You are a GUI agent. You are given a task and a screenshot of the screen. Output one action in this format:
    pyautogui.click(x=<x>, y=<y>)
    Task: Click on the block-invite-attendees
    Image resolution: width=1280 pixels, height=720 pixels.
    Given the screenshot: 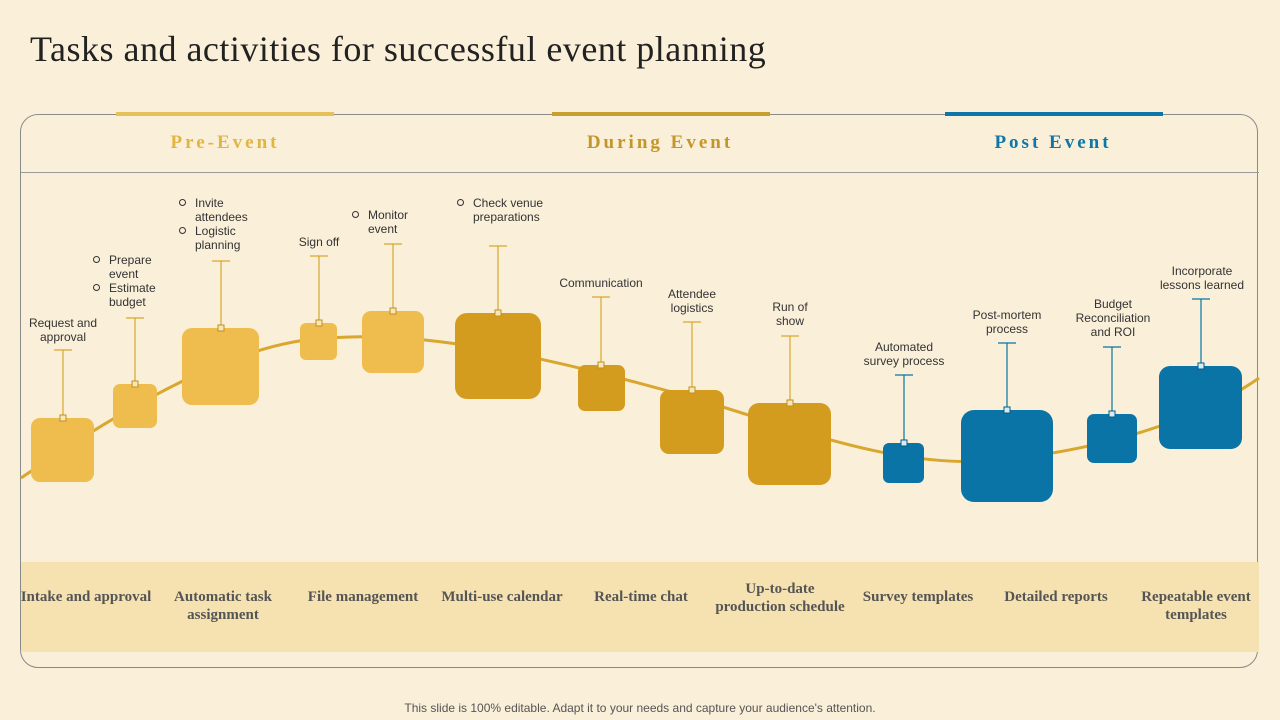 What is the action you would take?
    pyautogui.click(x=220, y=366)
    